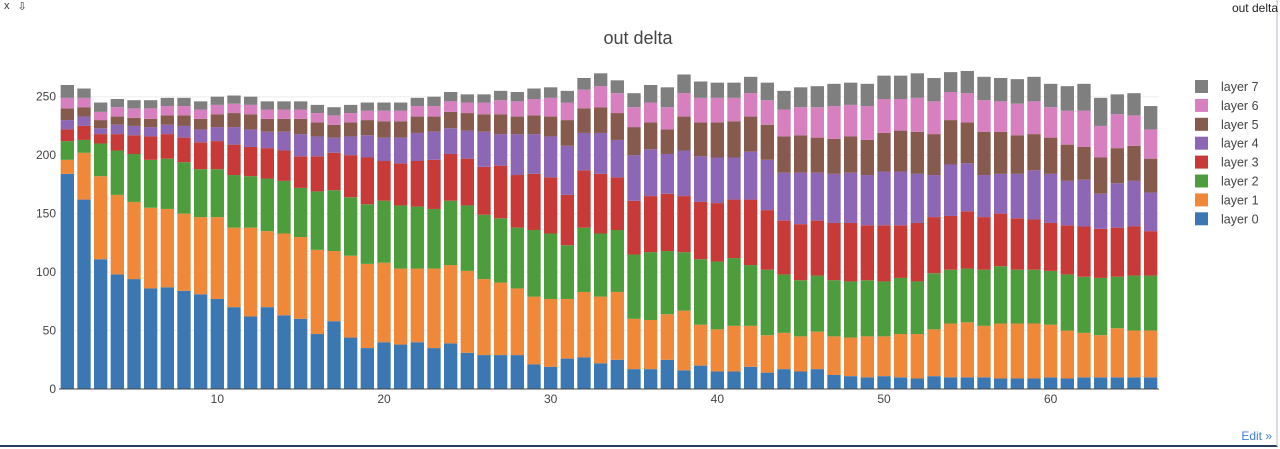  What do you see at coordinates (1254, 8) in the screenshot?
I see `panel-label: out delta` at bounding box center [1254, 8].